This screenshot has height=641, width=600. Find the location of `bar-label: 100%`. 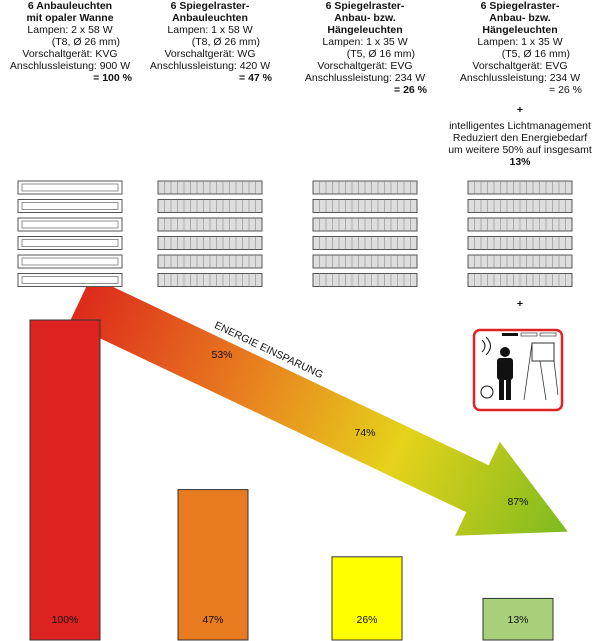

bar-label: 100% is located at coordinates (65, 620).